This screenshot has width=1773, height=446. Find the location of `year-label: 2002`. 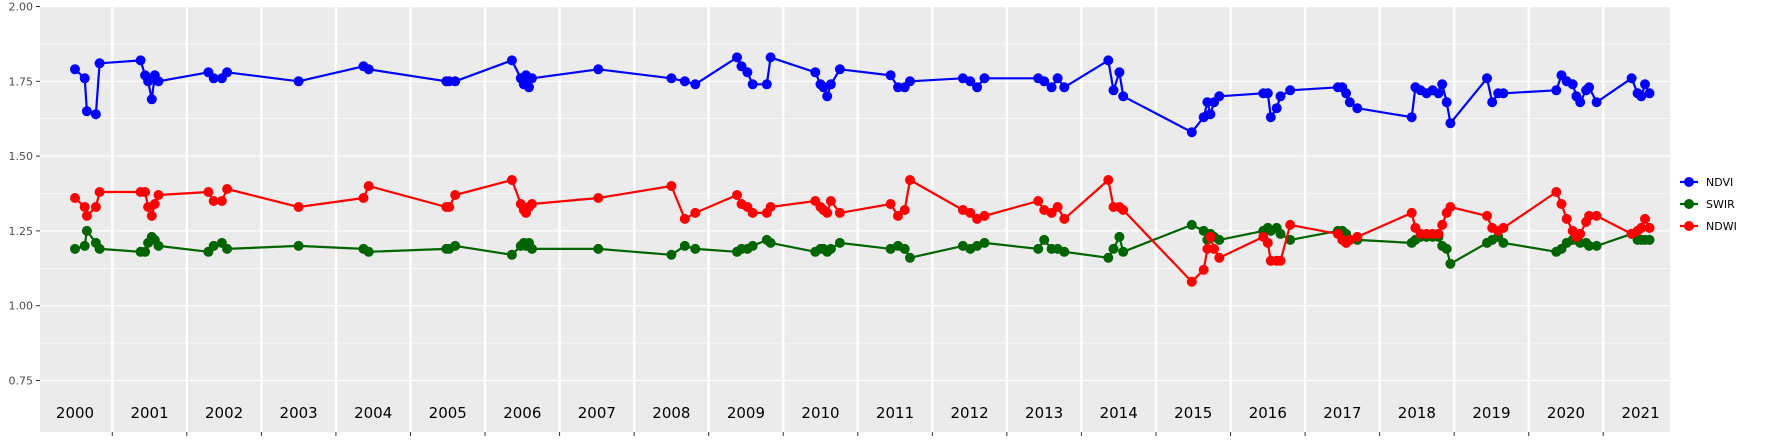

year-label: 2002 is located at coordinates (224, 413).